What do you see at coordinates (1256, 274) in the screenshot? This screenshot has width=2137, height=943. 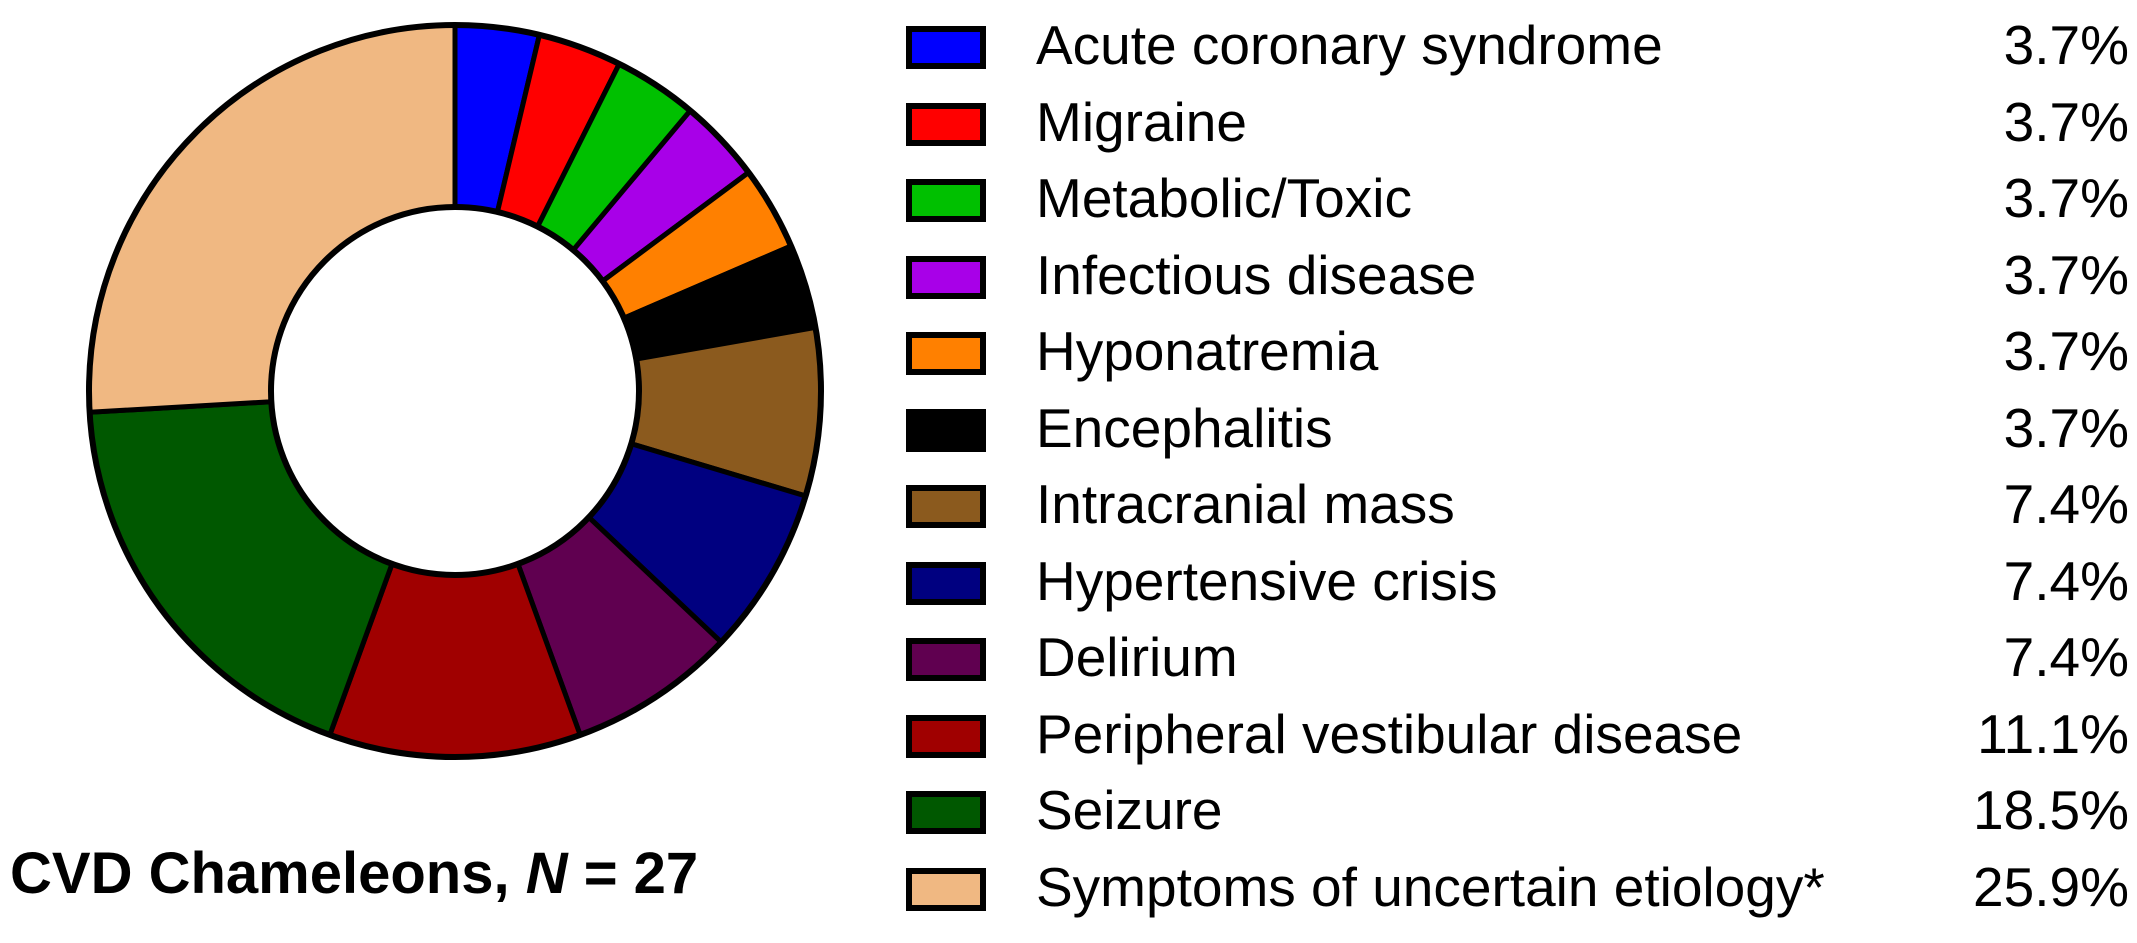 I see `legend-label: Infectious disease` at bounding box center [1256, 274].